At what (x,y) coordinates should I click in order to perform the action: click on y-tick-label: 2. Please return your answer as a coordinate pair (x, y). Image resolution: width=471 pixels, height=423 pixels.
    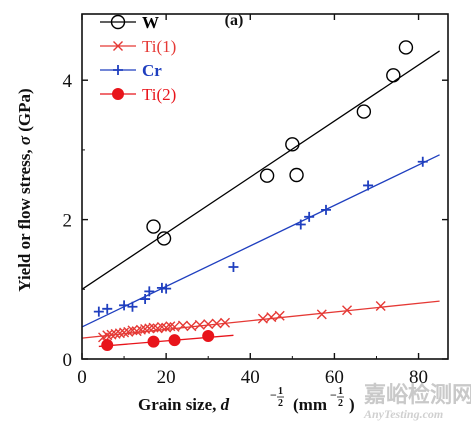
    Looking at the image, I should click on (68, 221).